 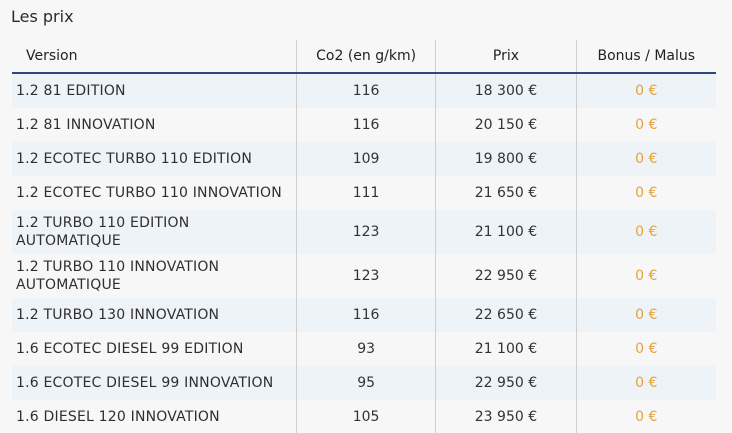 I want to click on column-header-bonus-malus: Bonus / Malus, so click(x=645, y=57).